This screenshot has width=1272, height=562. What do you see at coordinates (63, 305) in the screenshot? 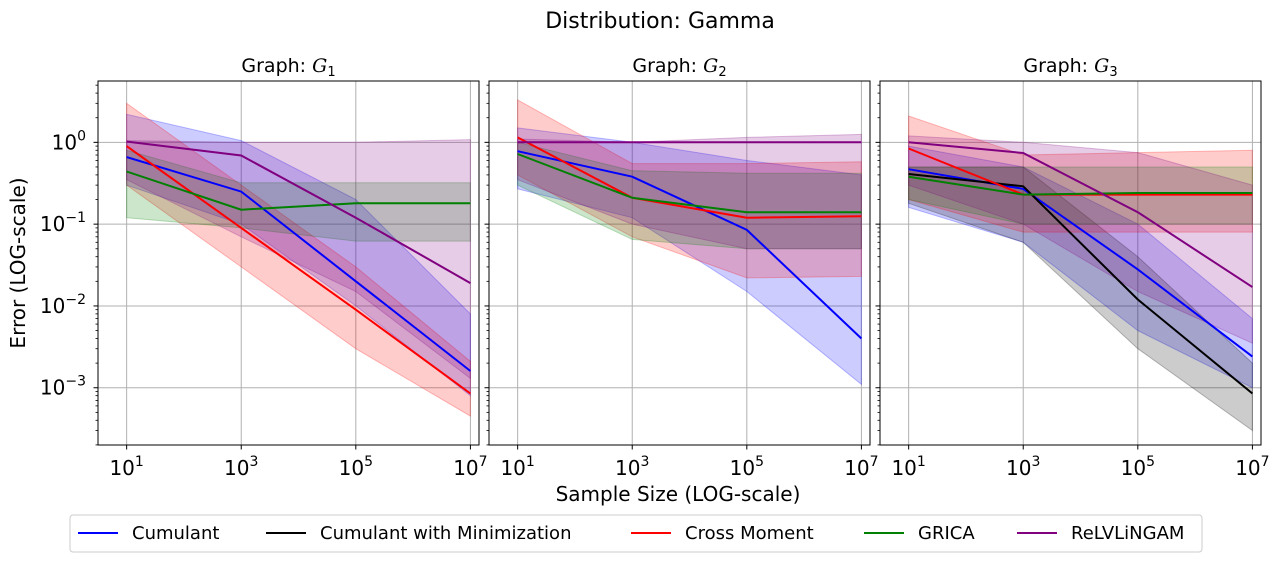
I see `y-tick-label: 10⁻²` at bounding box center [63, 305].